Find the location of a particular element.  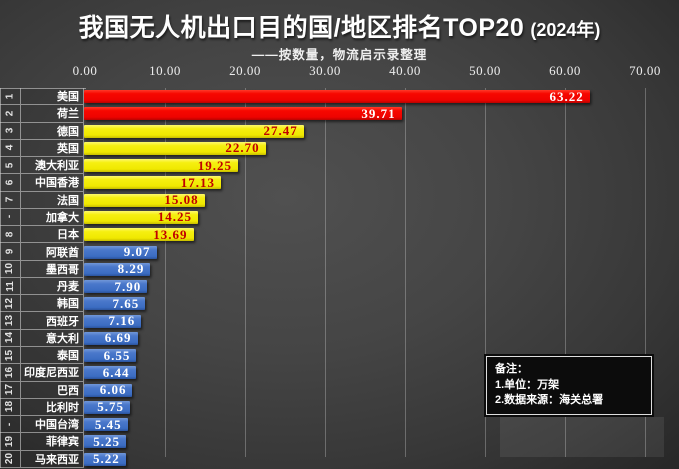

rank-cell: 19 is located at coordinates (10, 442).